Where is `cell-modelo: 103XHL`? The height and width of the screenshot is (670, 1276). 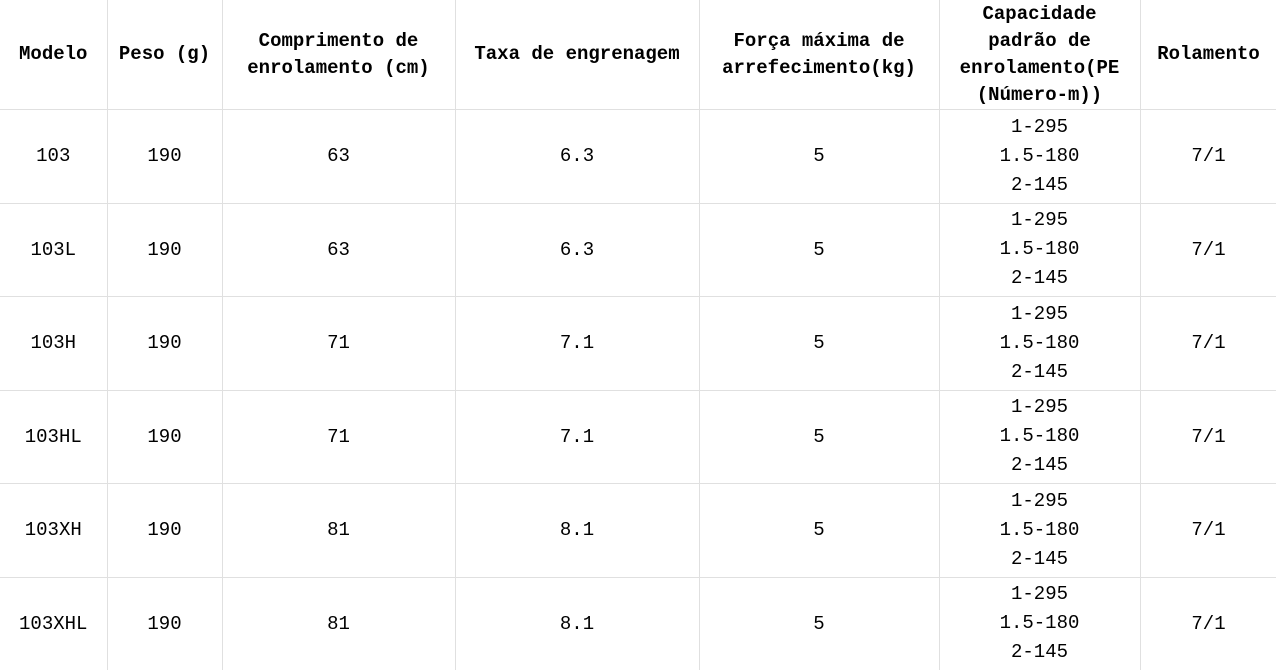
cell-modelo: 103XHL is located at coordinates (54, 623).